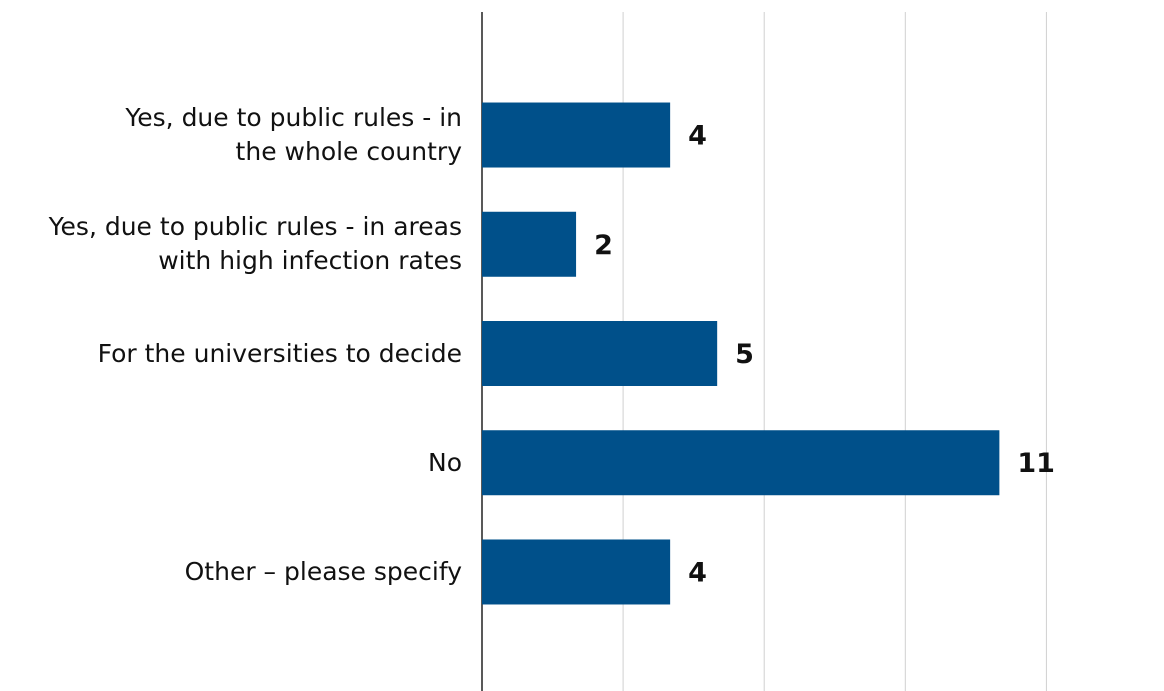 This screenshot has width=1164, height=691. I want to click on category-label: Other – please specify, so click(323, 571).